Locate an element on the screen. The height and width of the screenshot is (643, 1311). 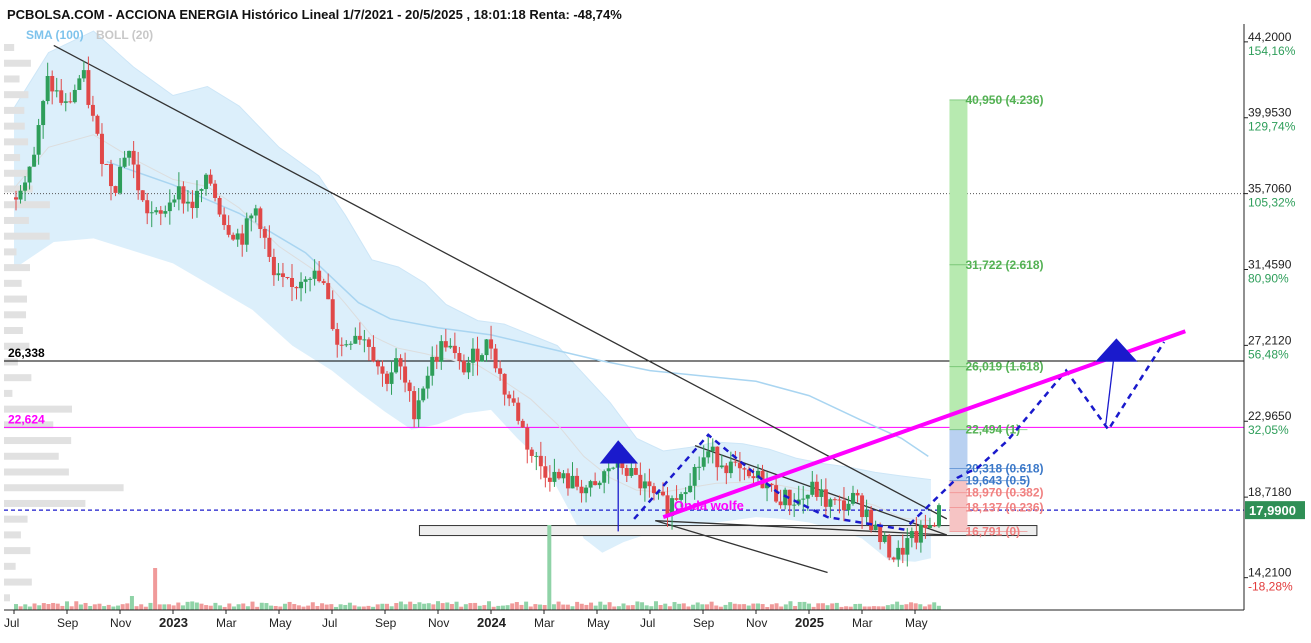
fib-zone-red is located at coordinates (958, 506).